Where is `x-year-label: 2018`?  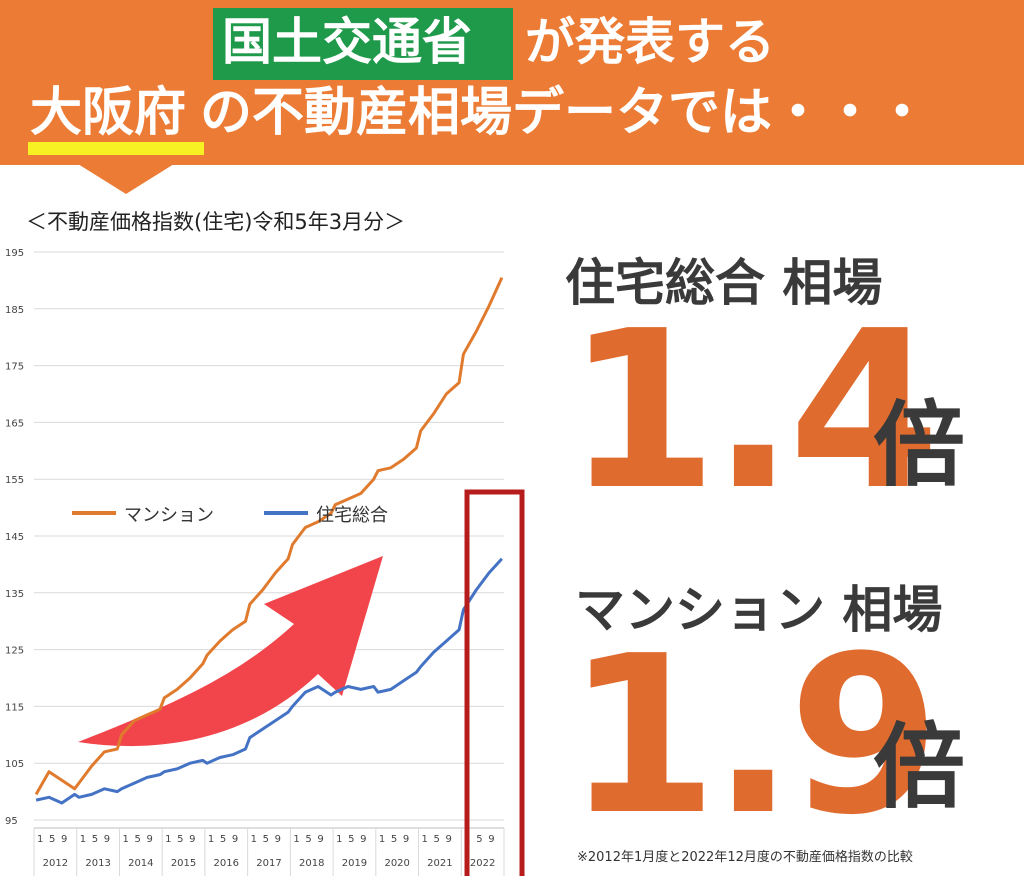 x-year-label: 2018 is located at coordinates (311, 863).